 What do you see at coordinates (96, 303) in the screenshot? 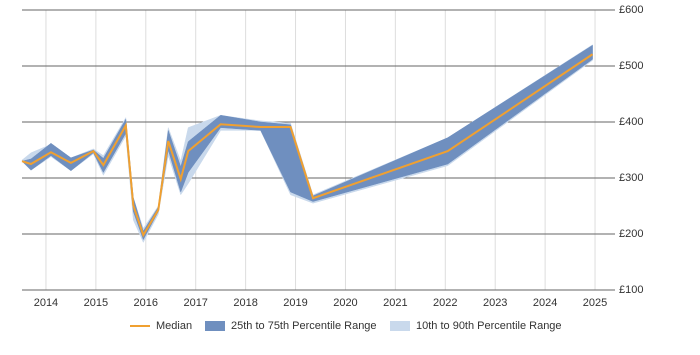
I see `x-tick-label: 2015` at bounding box center [96, 303].